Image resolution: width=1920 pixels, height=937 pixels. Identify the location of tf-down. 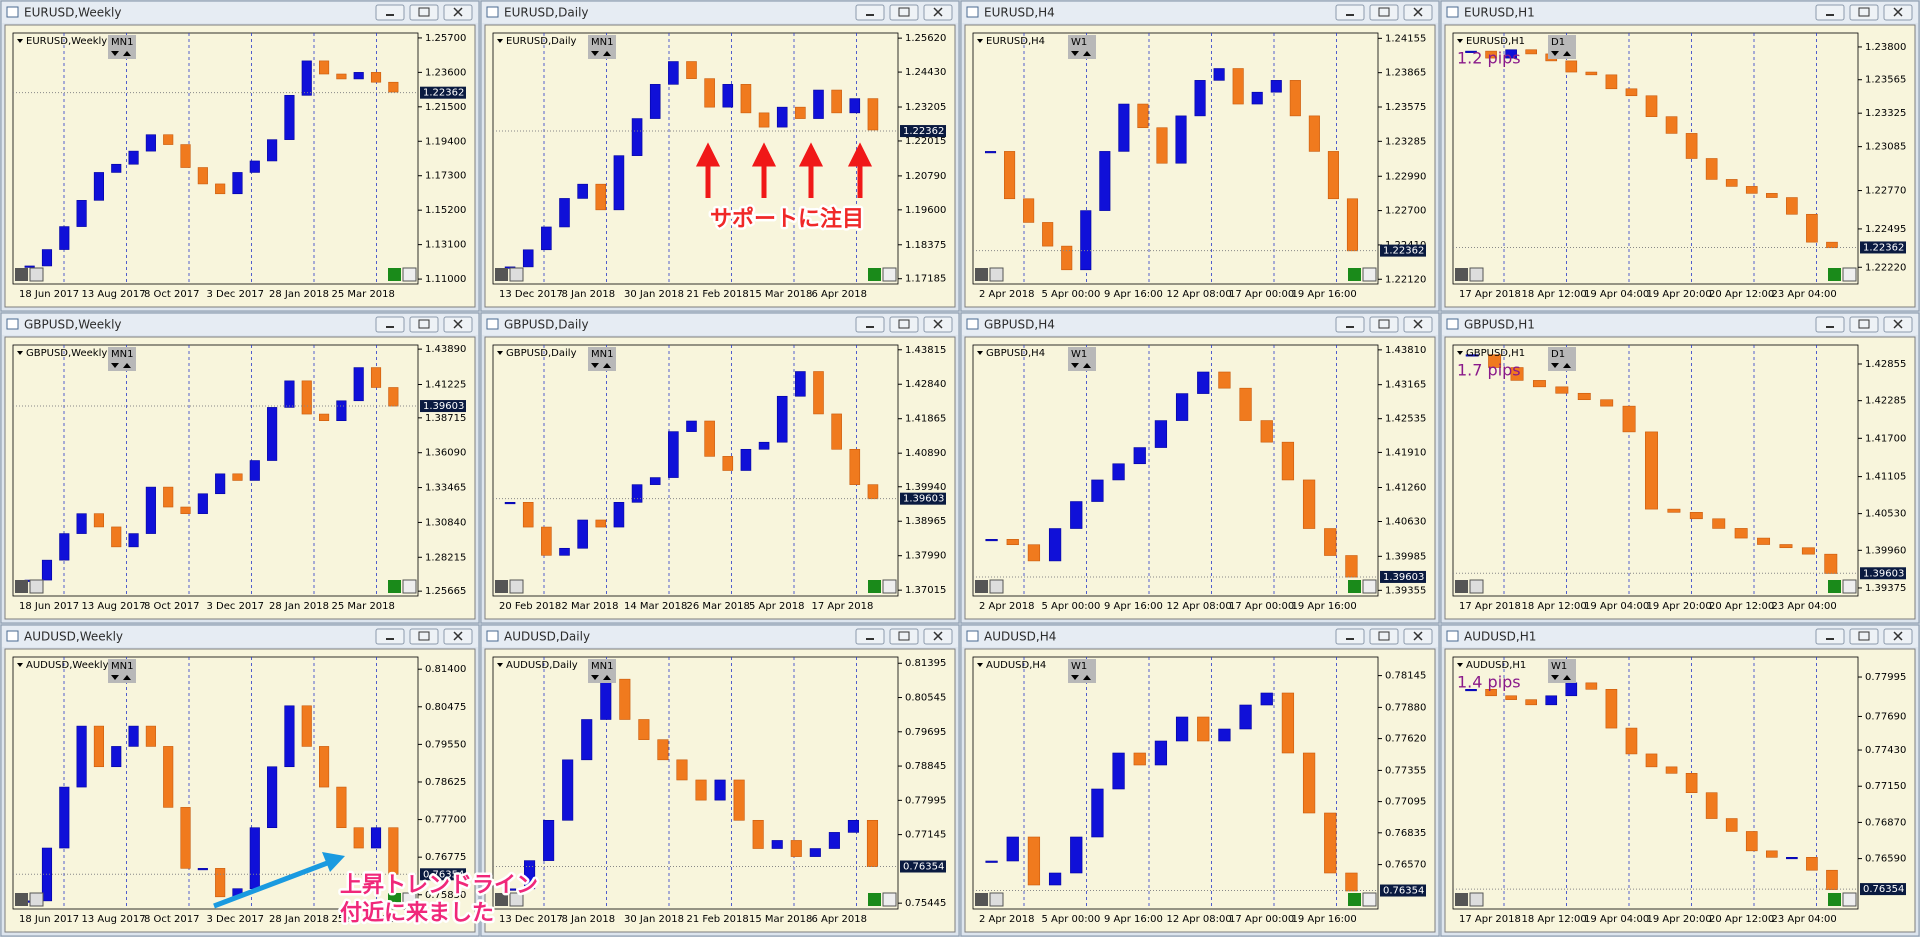
(1075, 677).